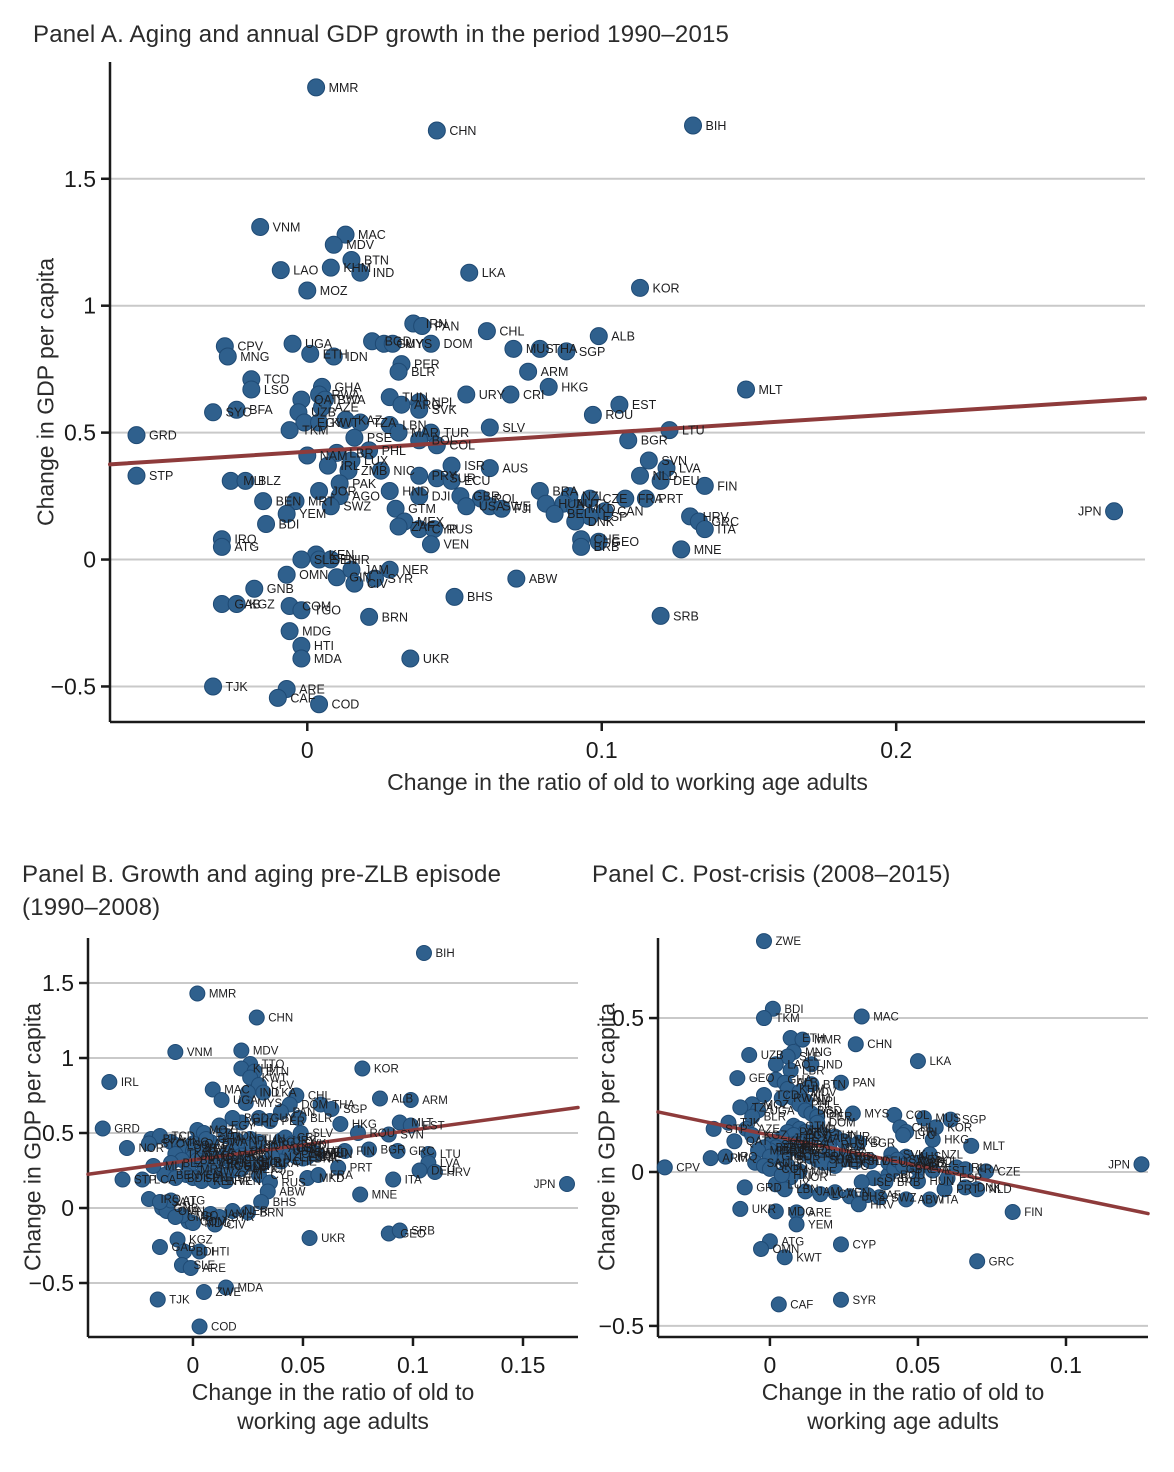  Describe the element at coordinates (261, 1202) in the screenshot. I see `data-point-BHS` at that location.